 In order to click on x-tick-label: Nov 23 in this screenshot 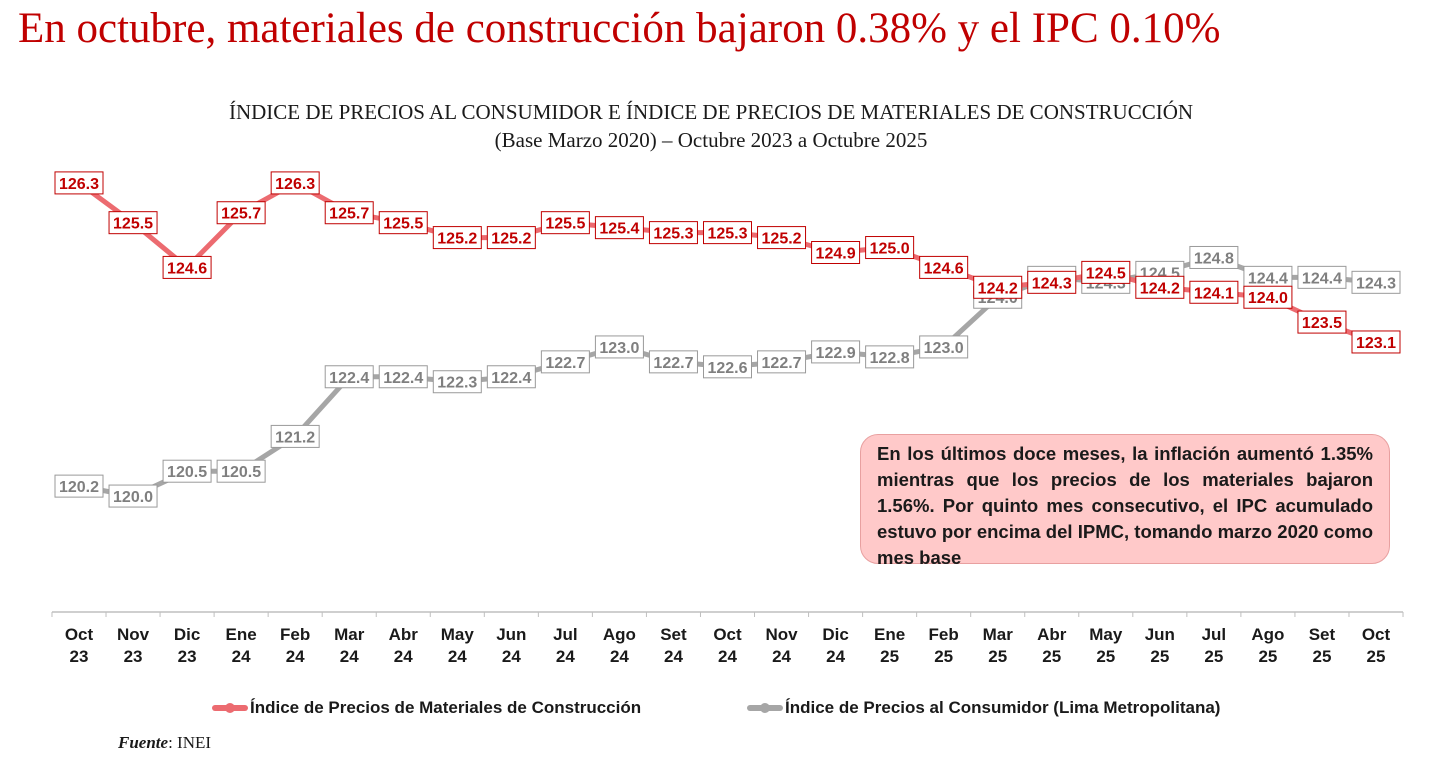, I will do `click(133, 645)`.